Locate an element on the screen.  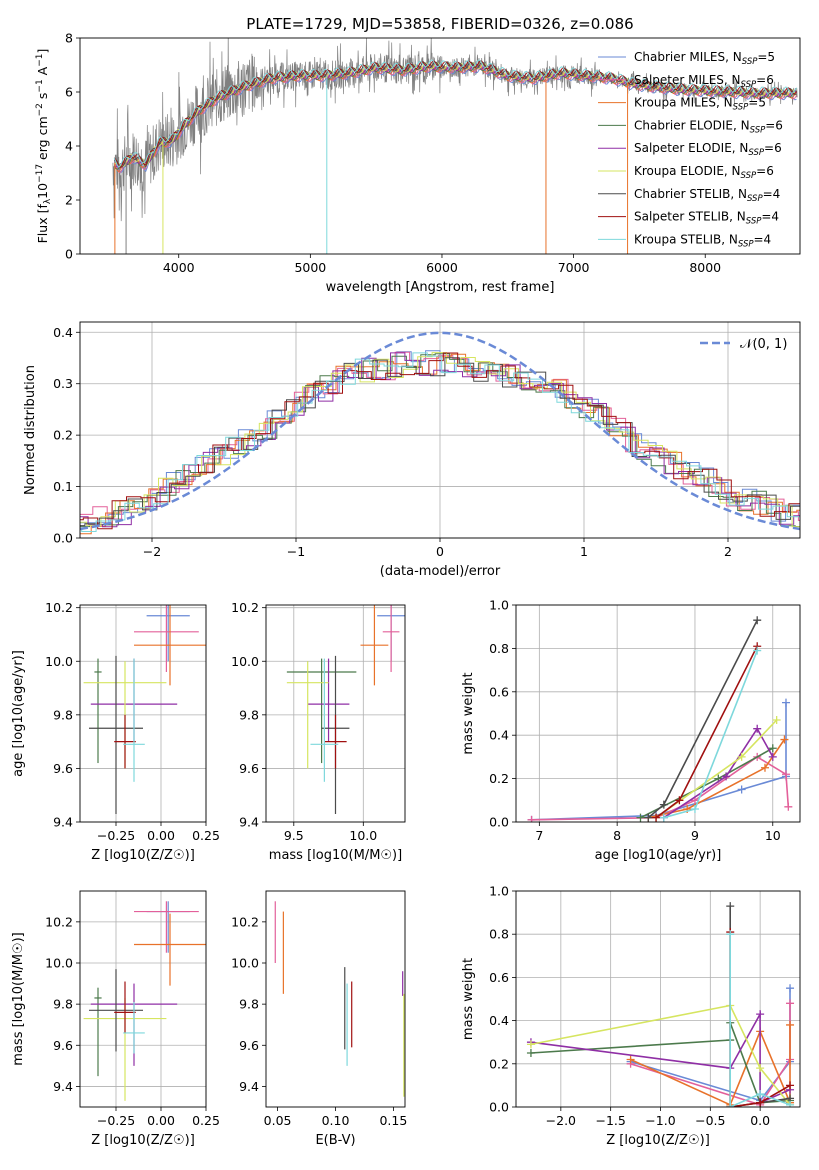
legend-entry: 𝒩(0, 1) is located at coordinates (763, 344).